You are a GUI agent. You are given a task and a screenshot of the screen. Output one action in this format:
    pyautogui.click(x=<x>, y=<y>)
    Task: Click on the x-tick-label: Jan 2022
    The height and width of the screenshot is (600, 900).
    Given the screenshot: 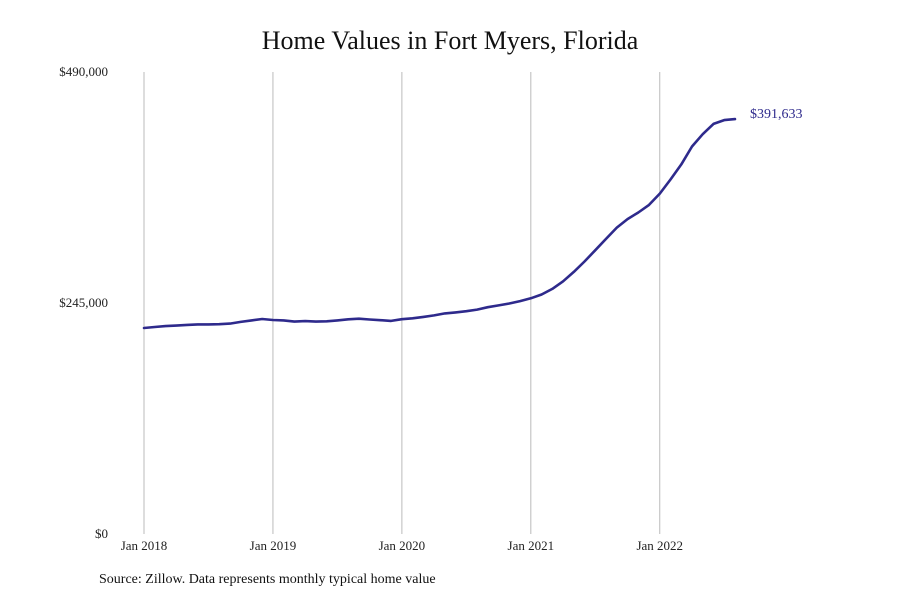 What is the action you would take?
    pyautogui.click(x=659, y=545)
    